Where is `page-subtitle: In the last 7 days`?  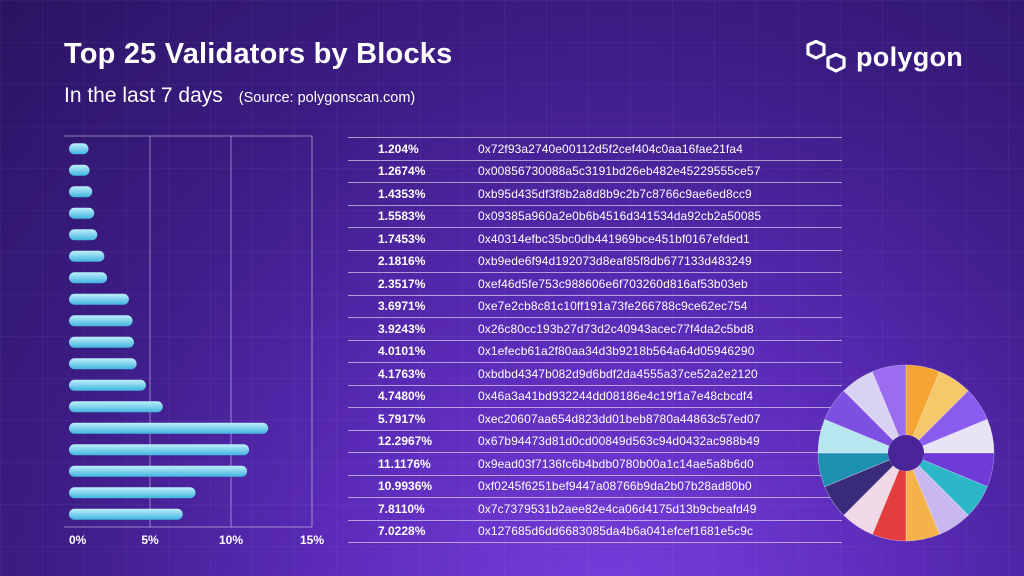
page-subtitle: In the last 7 days is located at coordinates (143, 95).